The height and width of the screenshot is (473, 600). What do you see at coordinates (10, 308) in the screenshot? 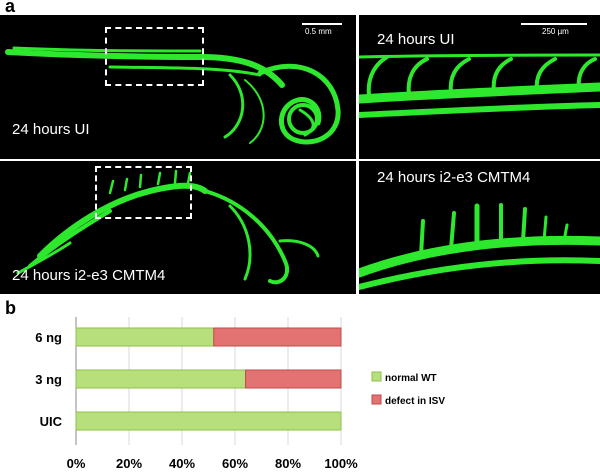
I see `panel-b-letter: b` at bounding box center [10, 308].